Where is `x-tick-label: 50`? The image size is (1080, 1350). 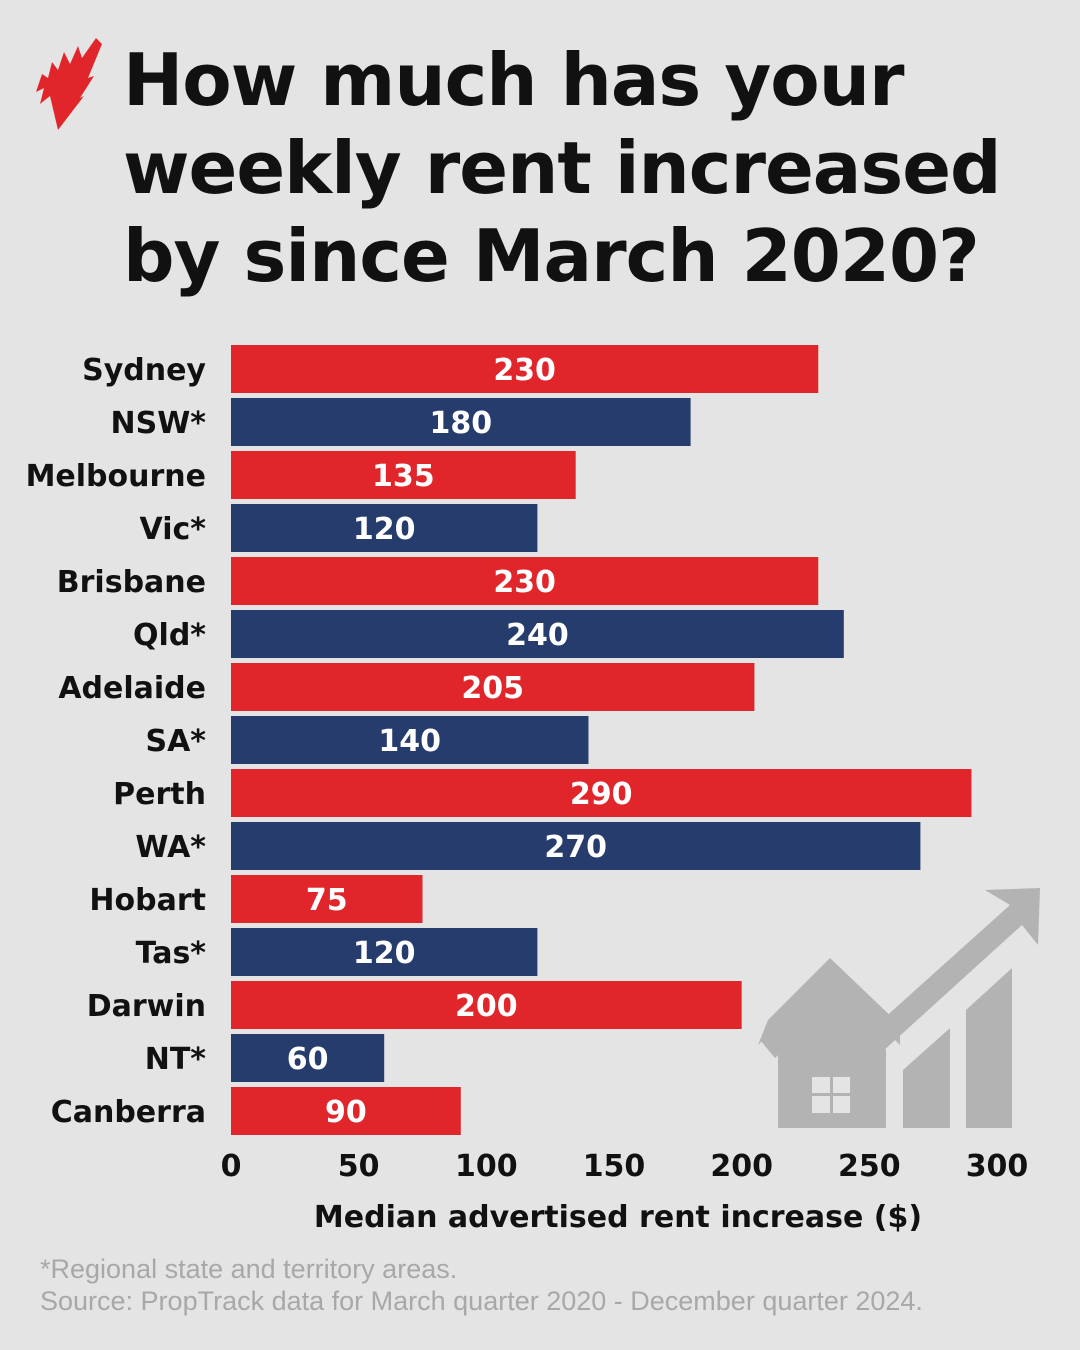
x-tick-label: 50 is located at coordinates (359, 1166).